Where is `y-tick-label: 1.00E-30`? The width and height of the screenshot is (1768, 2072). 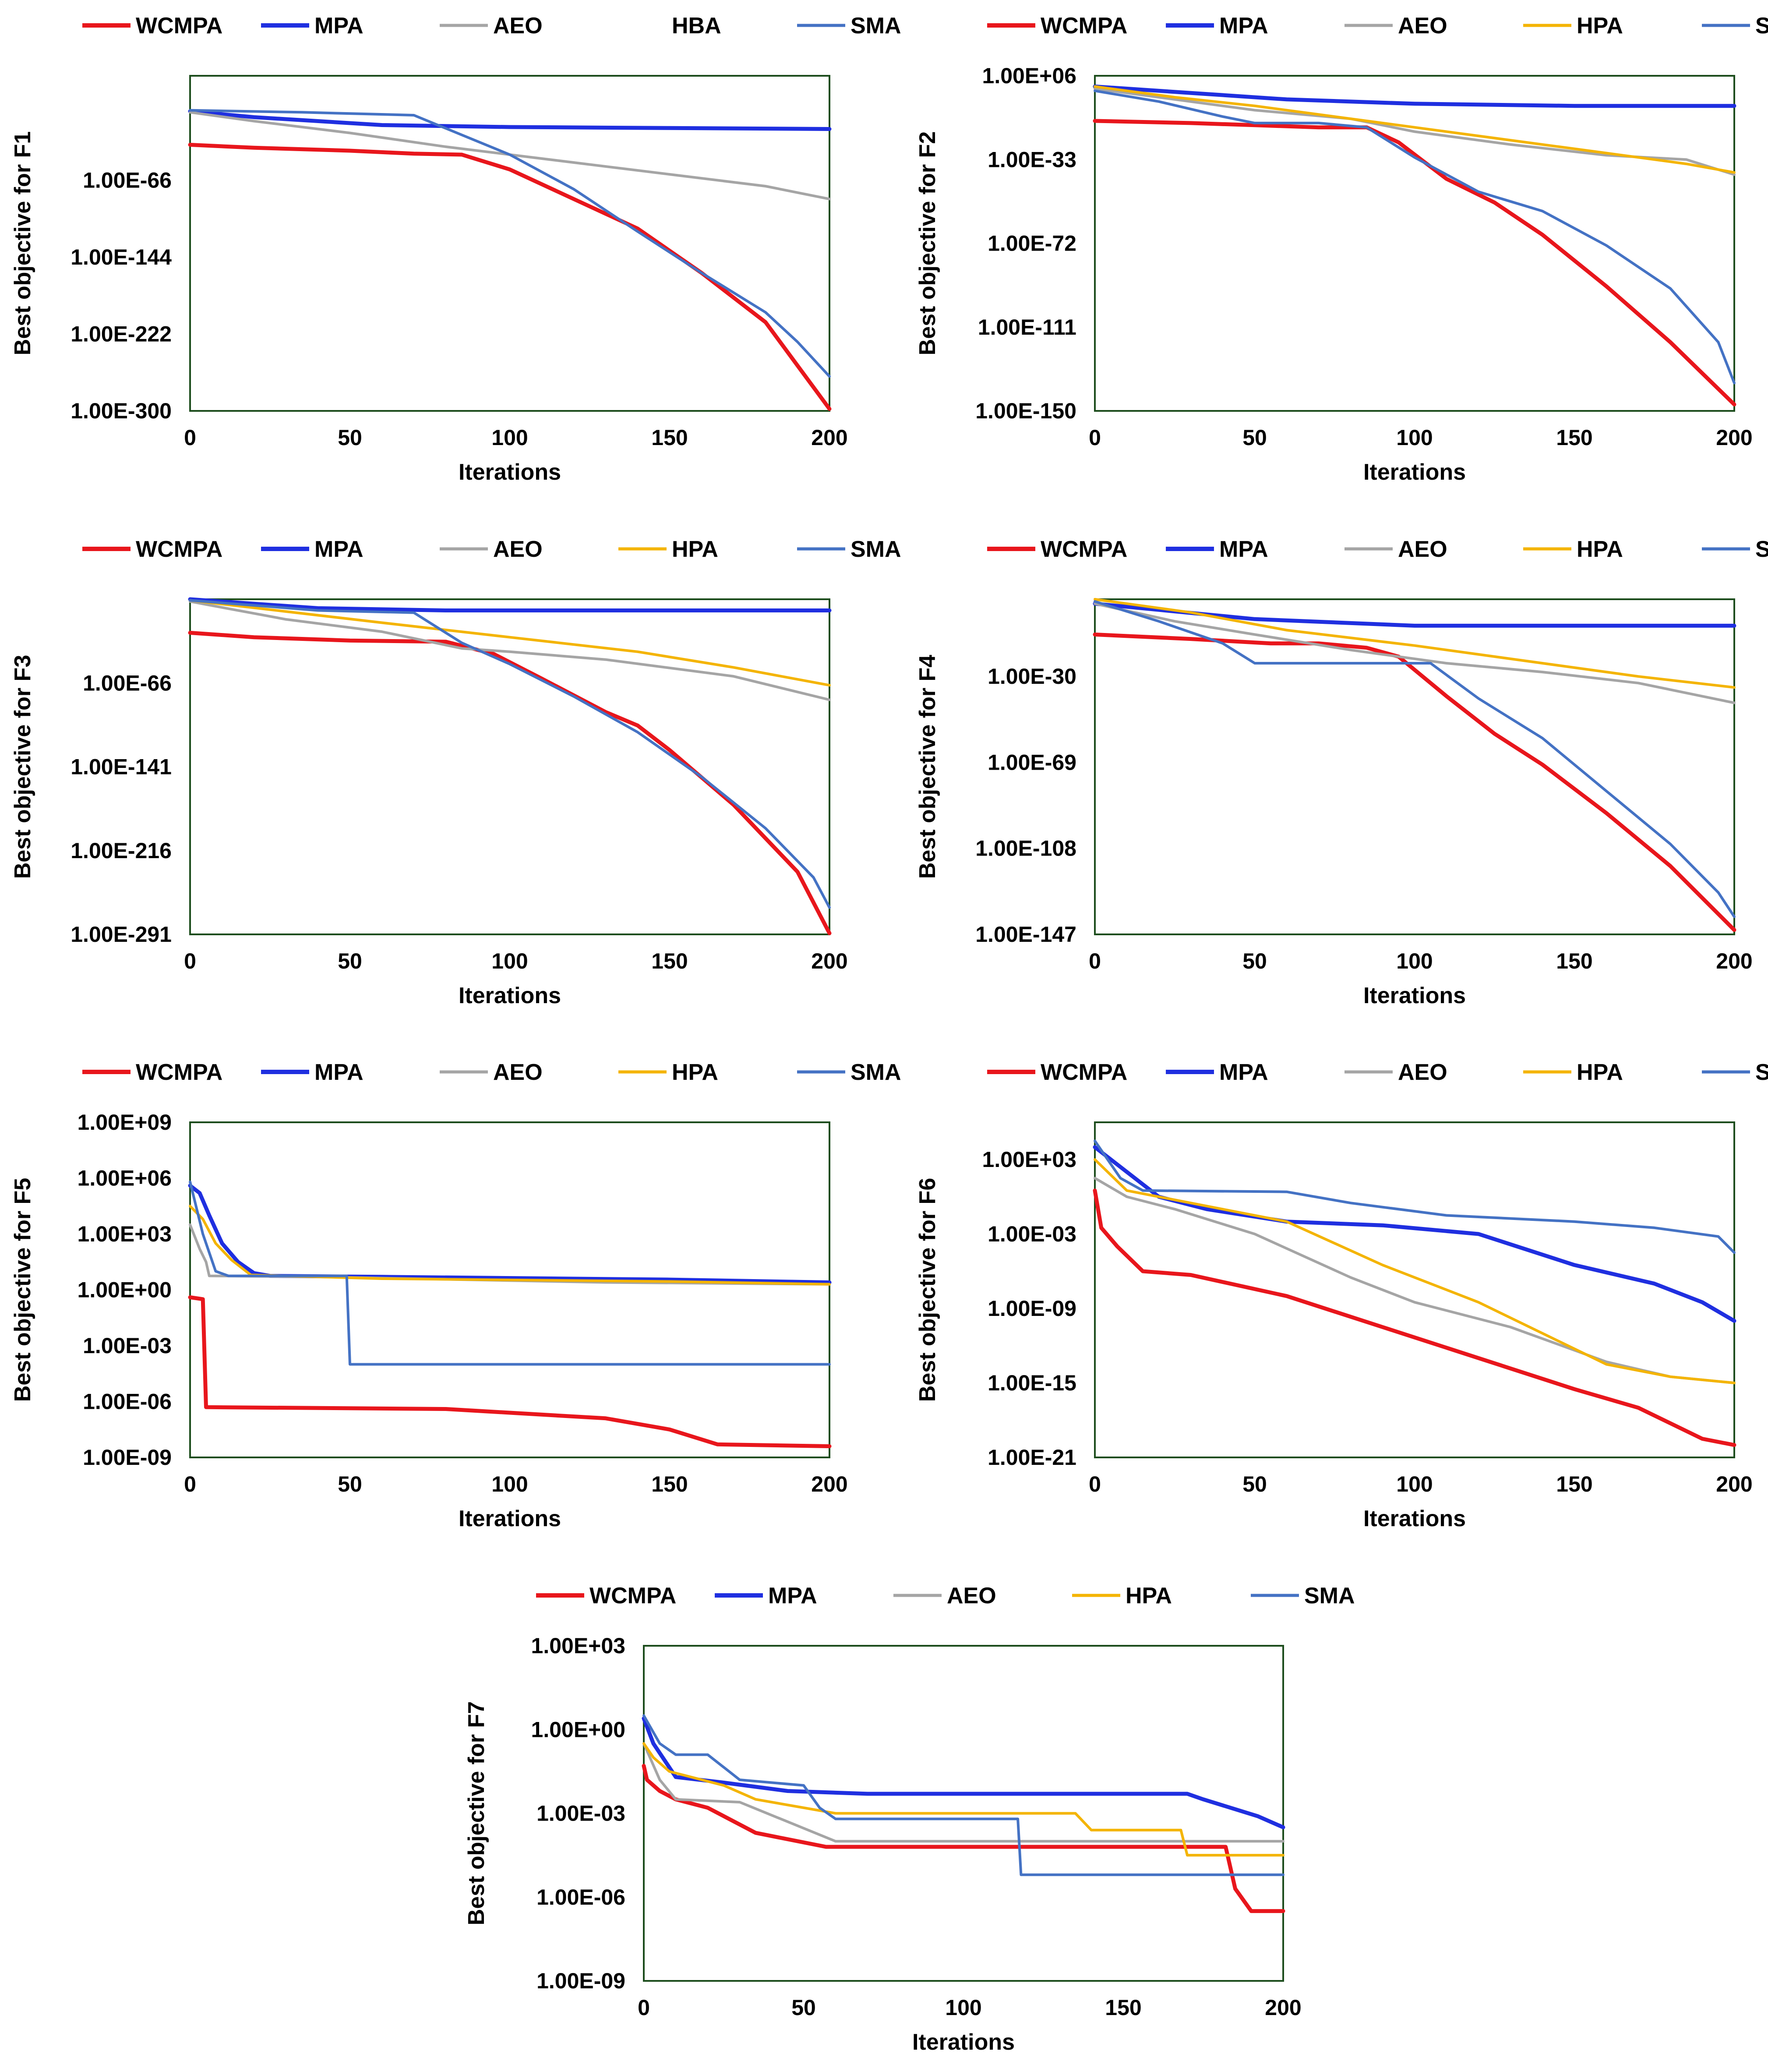
y-tick-label: 1.00E-30 is located at coordinates (1032, 676).